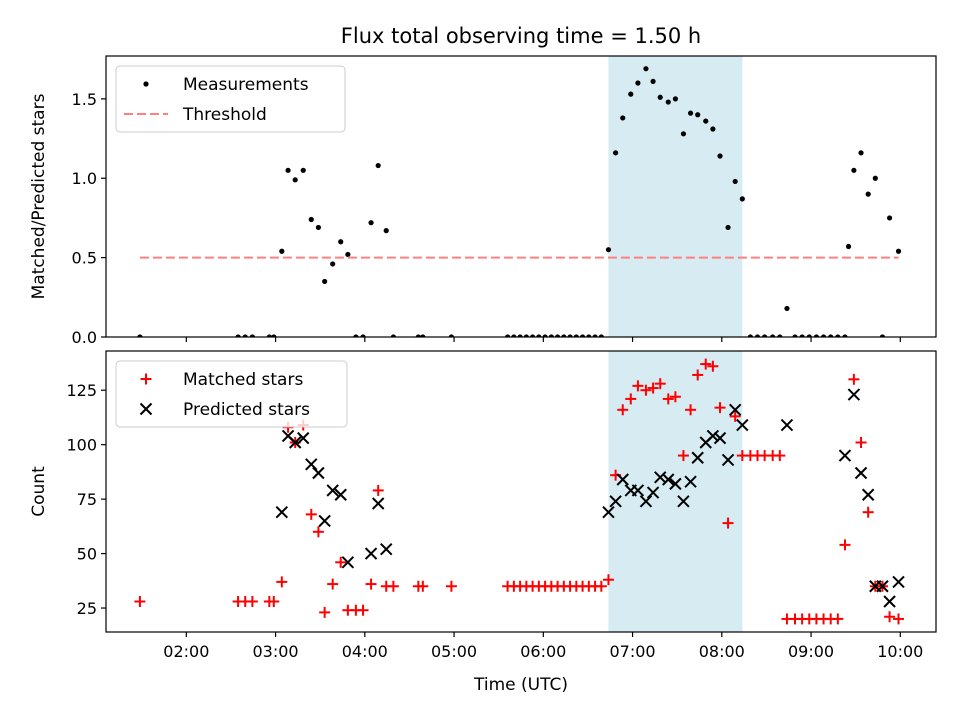  Describe the element at coordinates (454, 651) in the screenshot. I see `x-tick-label: 05:00` at that location.